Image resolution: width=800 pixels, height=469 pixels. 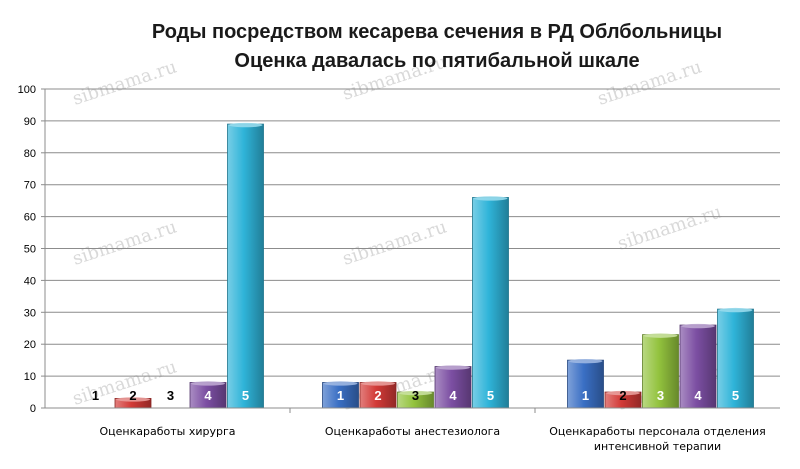 I want to click on y-tick-label: 90, so click(x=30, y=122).